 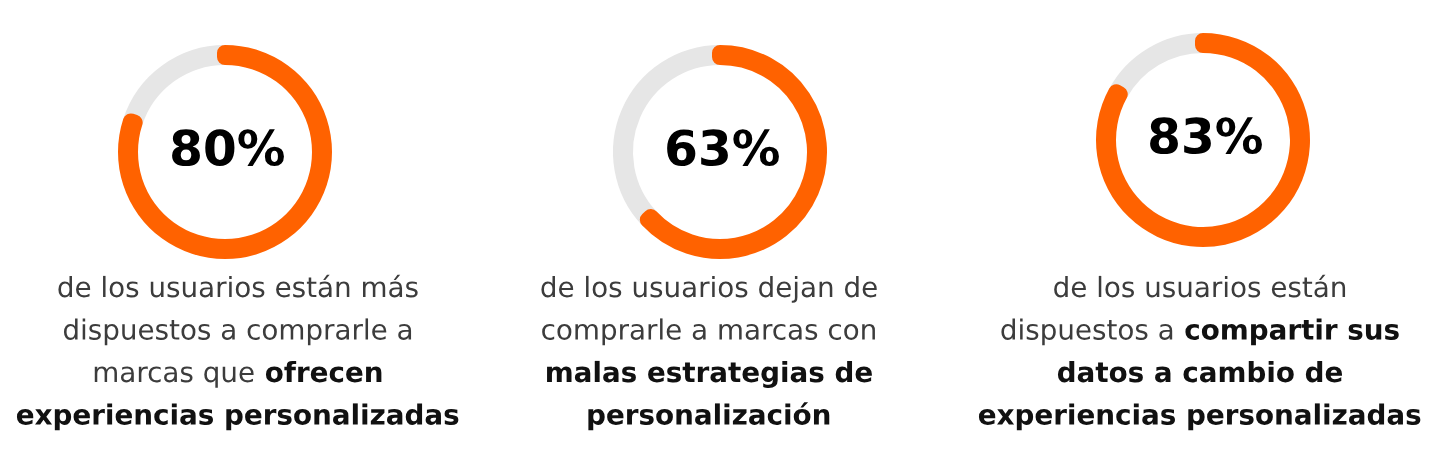 I want to click on text: comprarle a marcas con, so click(x=708, y=332).